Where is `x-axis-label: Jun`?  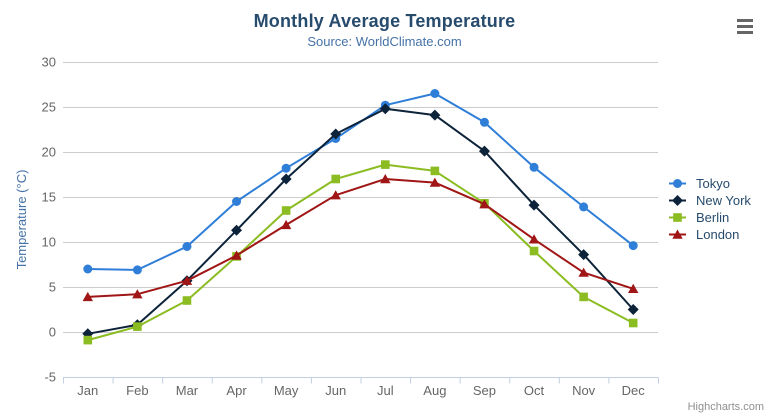 x-axis-label: Jun is located at coordinates (335, 390).